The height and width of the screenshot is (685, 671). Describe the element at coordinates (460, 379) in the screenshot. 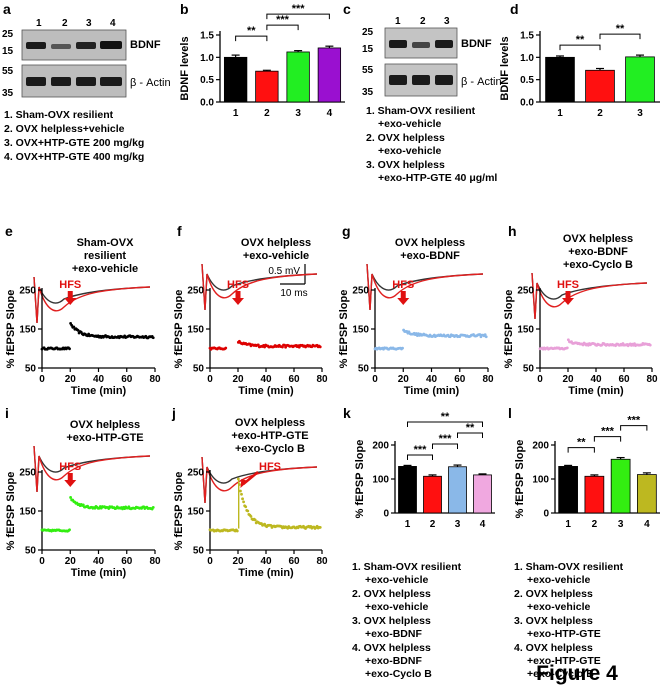

I see `x-tick-label: 60` at that location.